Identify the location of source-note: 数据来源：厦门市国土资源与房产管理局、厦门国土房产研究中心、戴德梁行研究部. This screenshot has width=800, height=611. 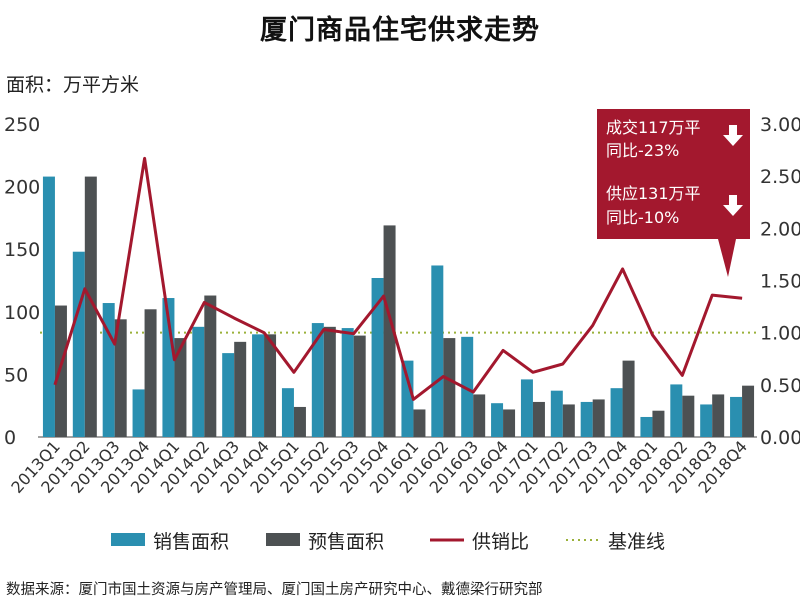
(274, 590).